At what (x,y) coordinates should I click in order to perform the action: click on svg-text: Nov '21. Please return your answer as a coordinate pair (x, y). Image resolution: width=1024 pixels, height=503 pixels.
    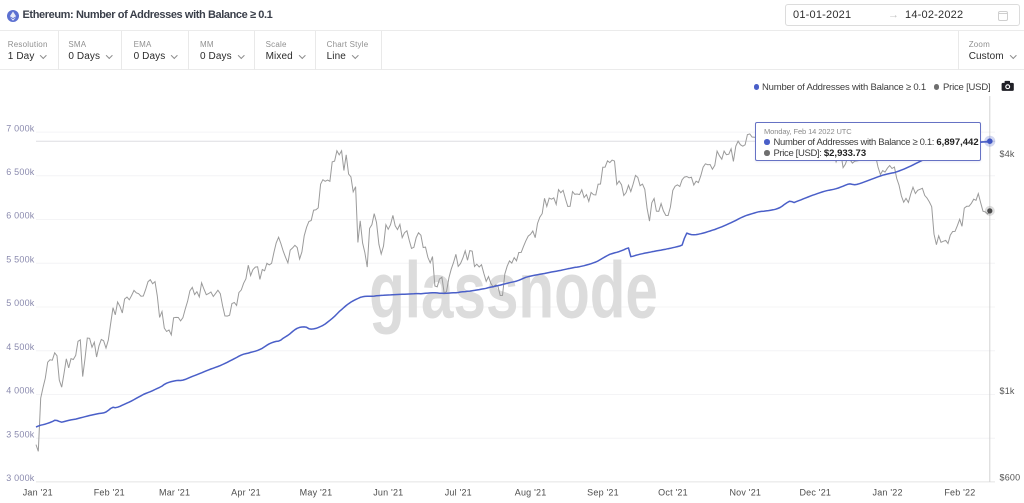
    Looking at the image, I should click on (745, 493).